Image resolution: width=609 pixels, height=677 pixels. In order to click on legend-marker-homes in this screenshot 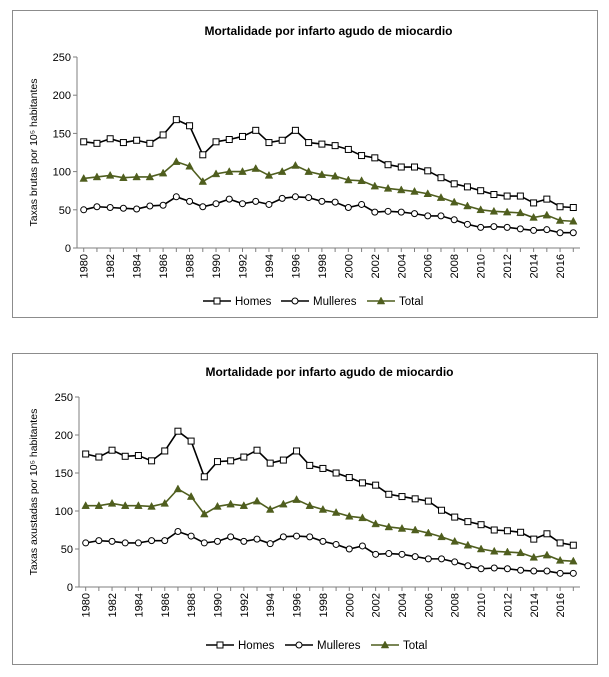, I will do `click(217, 301)`.